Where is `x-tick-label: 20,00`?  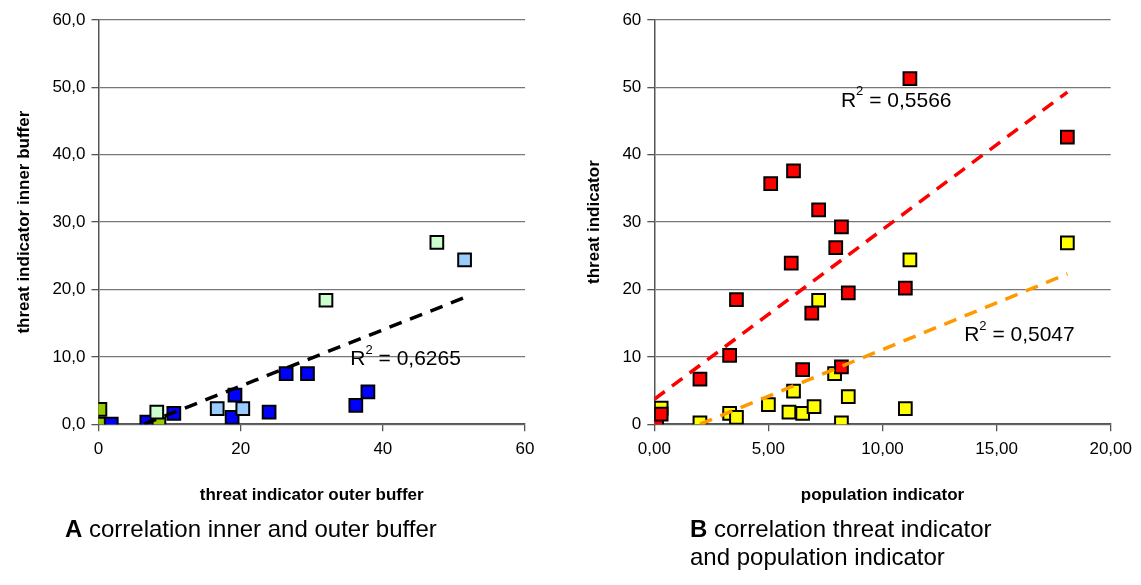
x-tick-label: 20,00 is located at coordinates (1110, 449).